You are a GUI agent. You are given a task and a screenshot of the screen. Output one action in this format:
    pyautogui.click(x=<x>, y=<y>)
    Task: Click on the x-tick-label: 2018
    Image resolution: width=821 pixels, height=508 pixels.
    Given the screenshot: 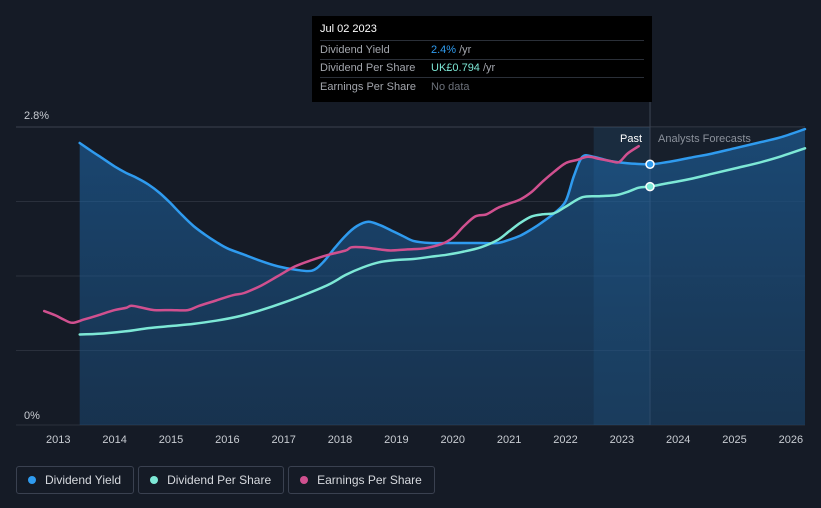 What is the action you would take?
    pyautogui.click(x=340, y=440)
    